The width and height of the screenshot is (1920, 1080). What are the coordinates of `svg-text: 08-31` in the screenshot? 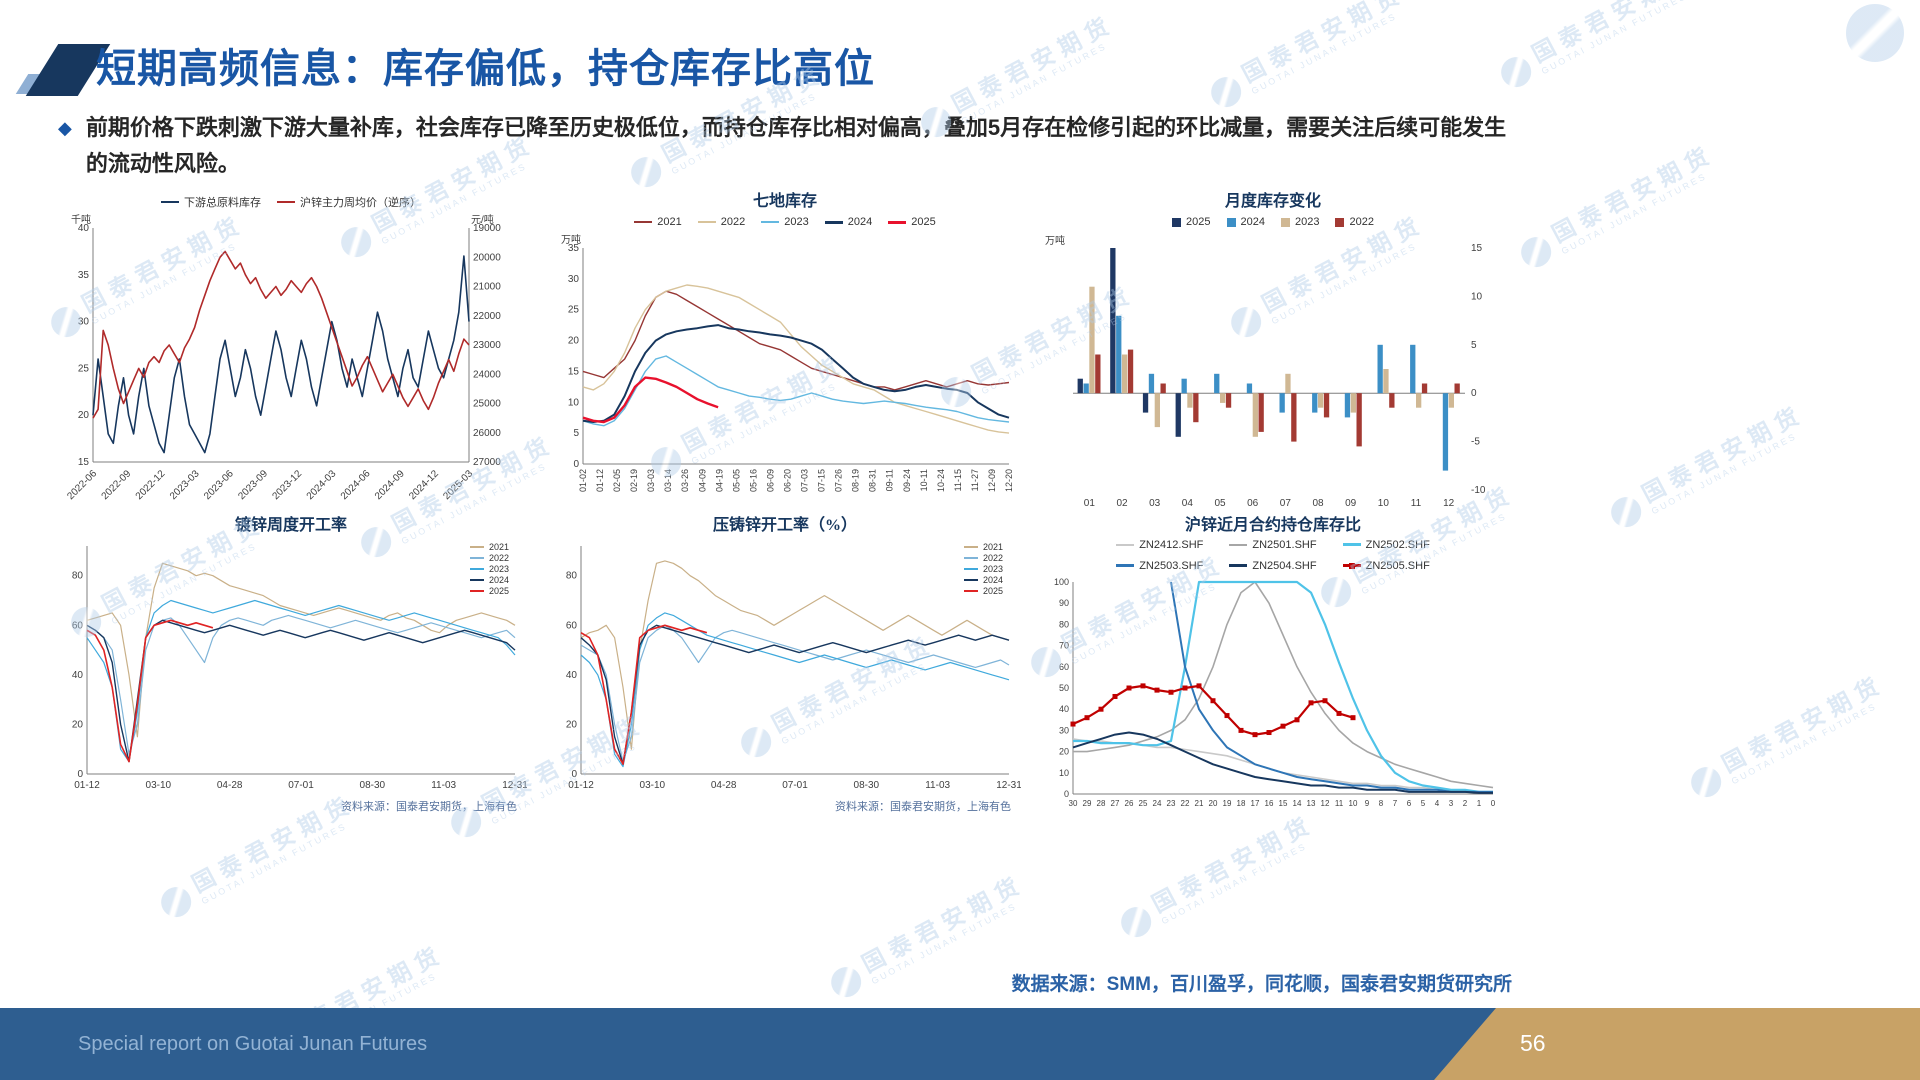 It's located at (873, 480).